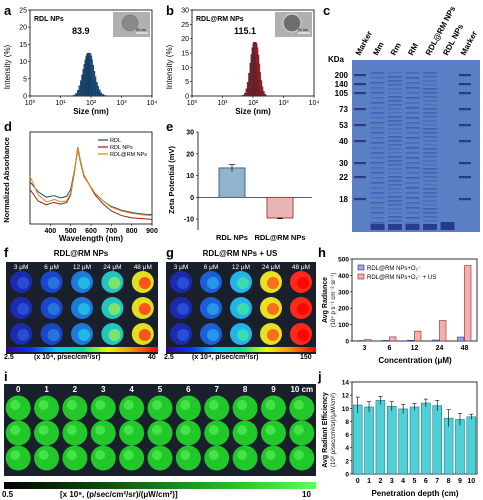 This screenshot has height=500, width=483. Describe the element at coordinates (60, 103) in the screenshot. I see `a-xtick-label: 10¹` at that location.